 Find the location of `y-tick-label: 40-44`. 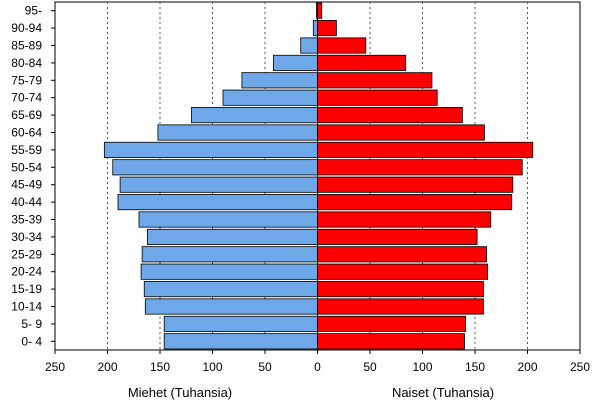

y-tick-label: 40-44 is located at coordinates (26, 202).